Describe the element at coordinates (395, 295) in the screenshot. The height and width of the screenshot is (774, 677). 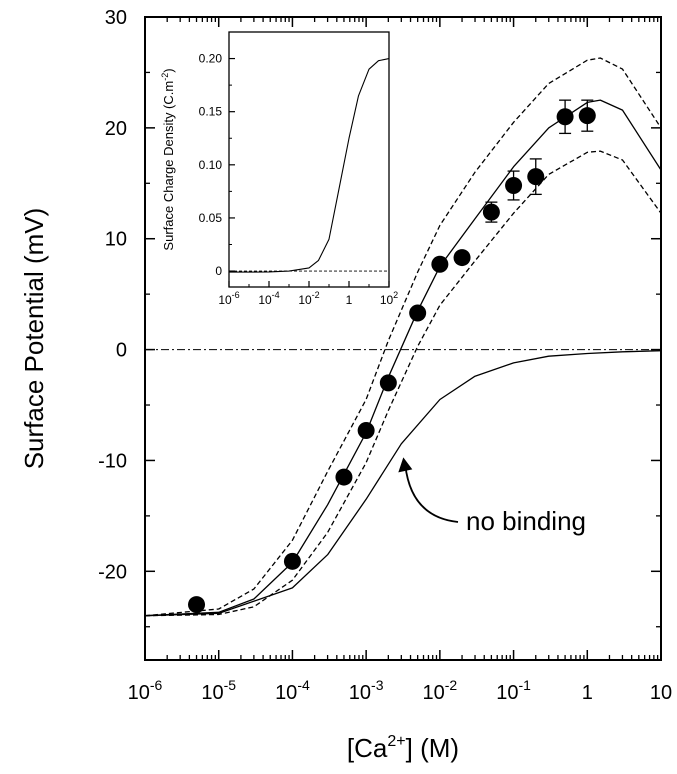
I see `inset-x-tick-label-exponent: 2` at that location.